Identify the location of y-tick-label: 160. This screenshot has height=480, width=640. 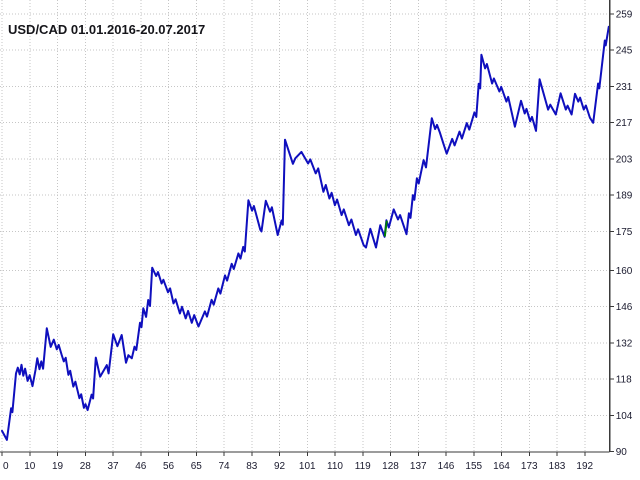
(624, 271).